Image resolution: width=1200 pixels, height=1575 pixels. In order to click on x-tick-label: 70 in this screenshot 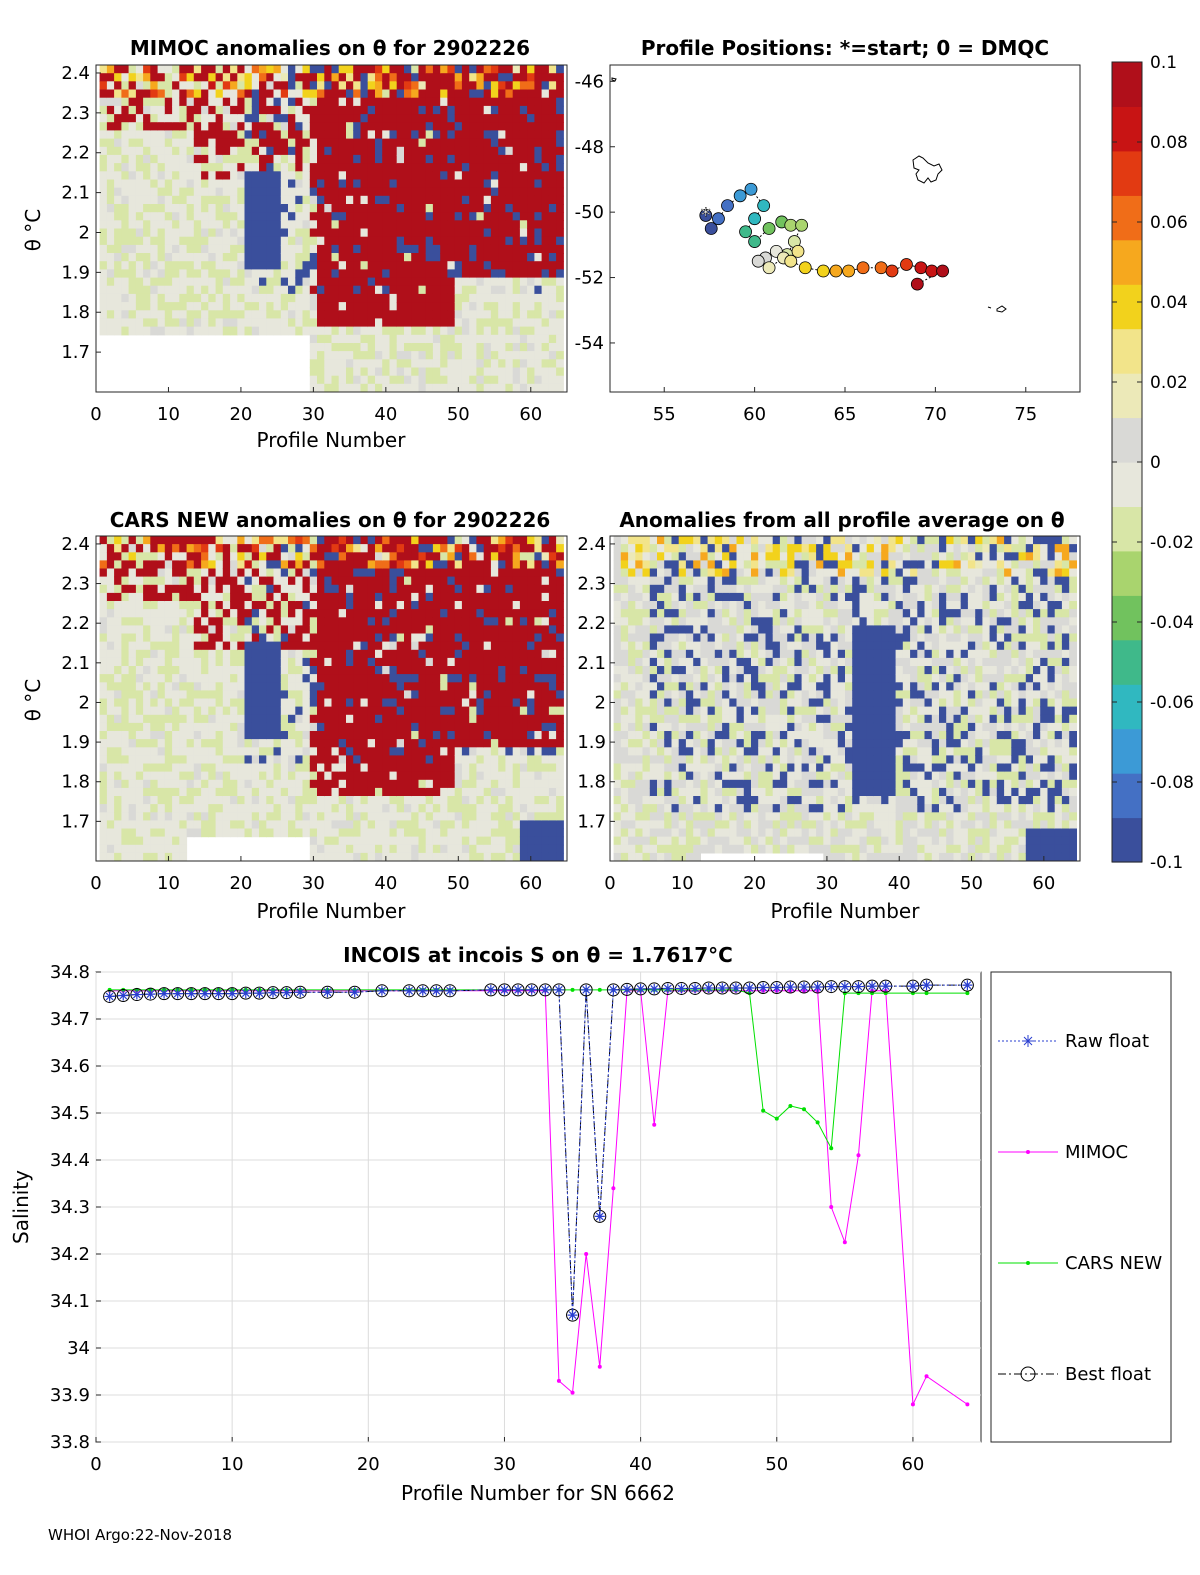, I will do `click(935, 414)`.